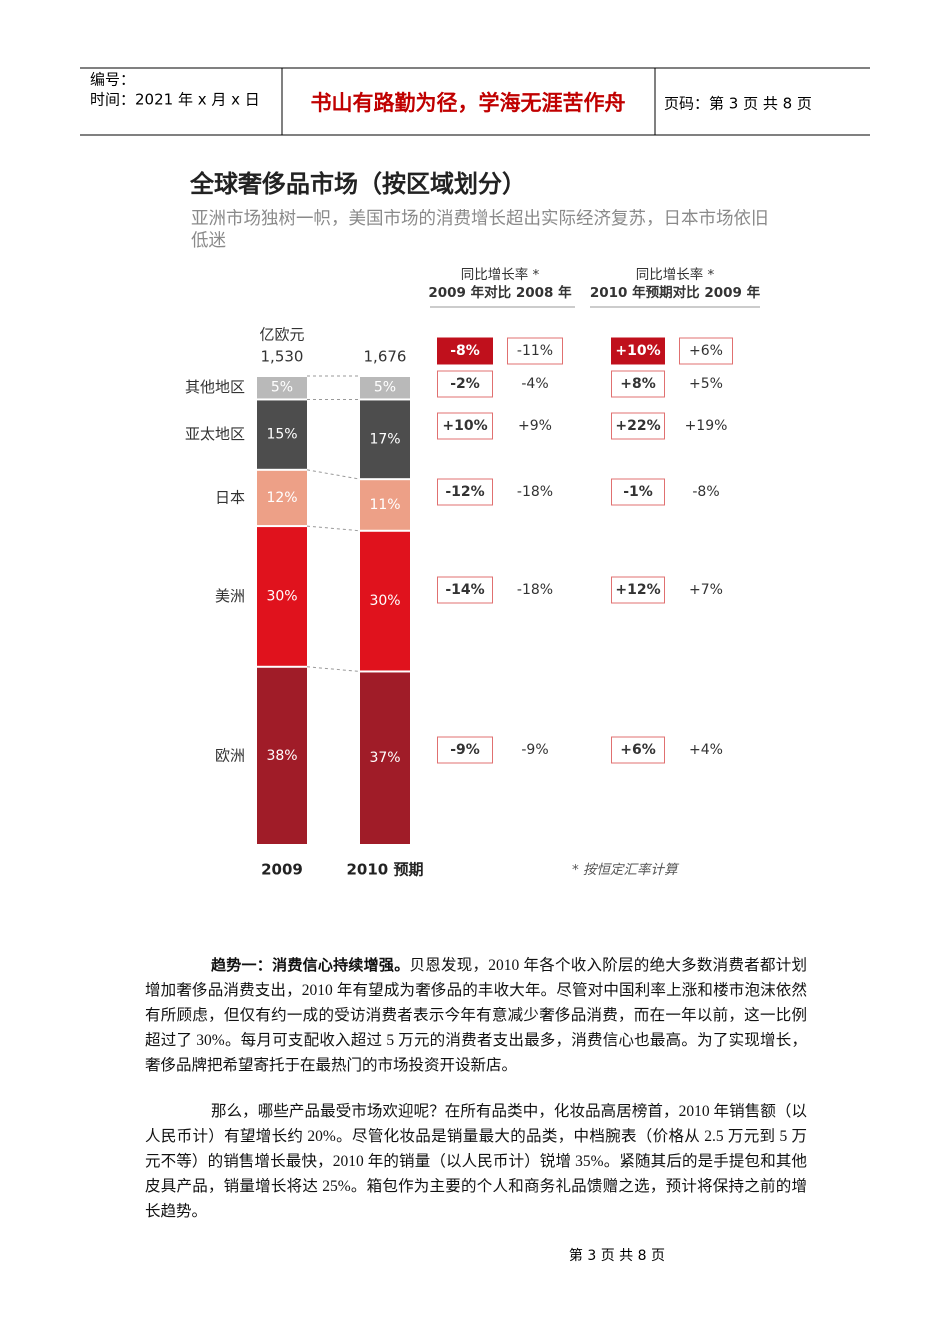 This screenshot has height=1344, width=950. I want to click on header-motto: 书山有路勤为径，学海无涯苦作舟, so click(468, 103).